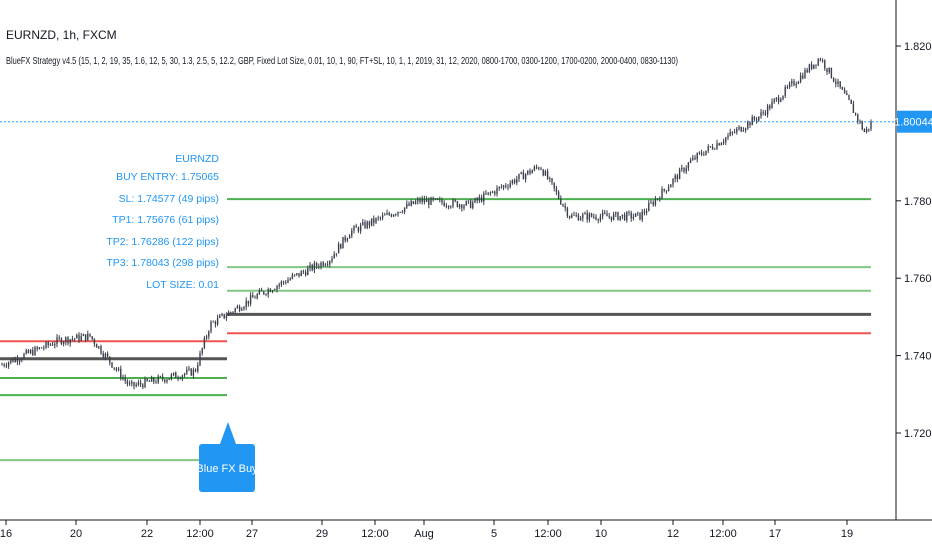 The image size is (932, 555). I want to click on x-tick-label: 22, so click(147, 534).